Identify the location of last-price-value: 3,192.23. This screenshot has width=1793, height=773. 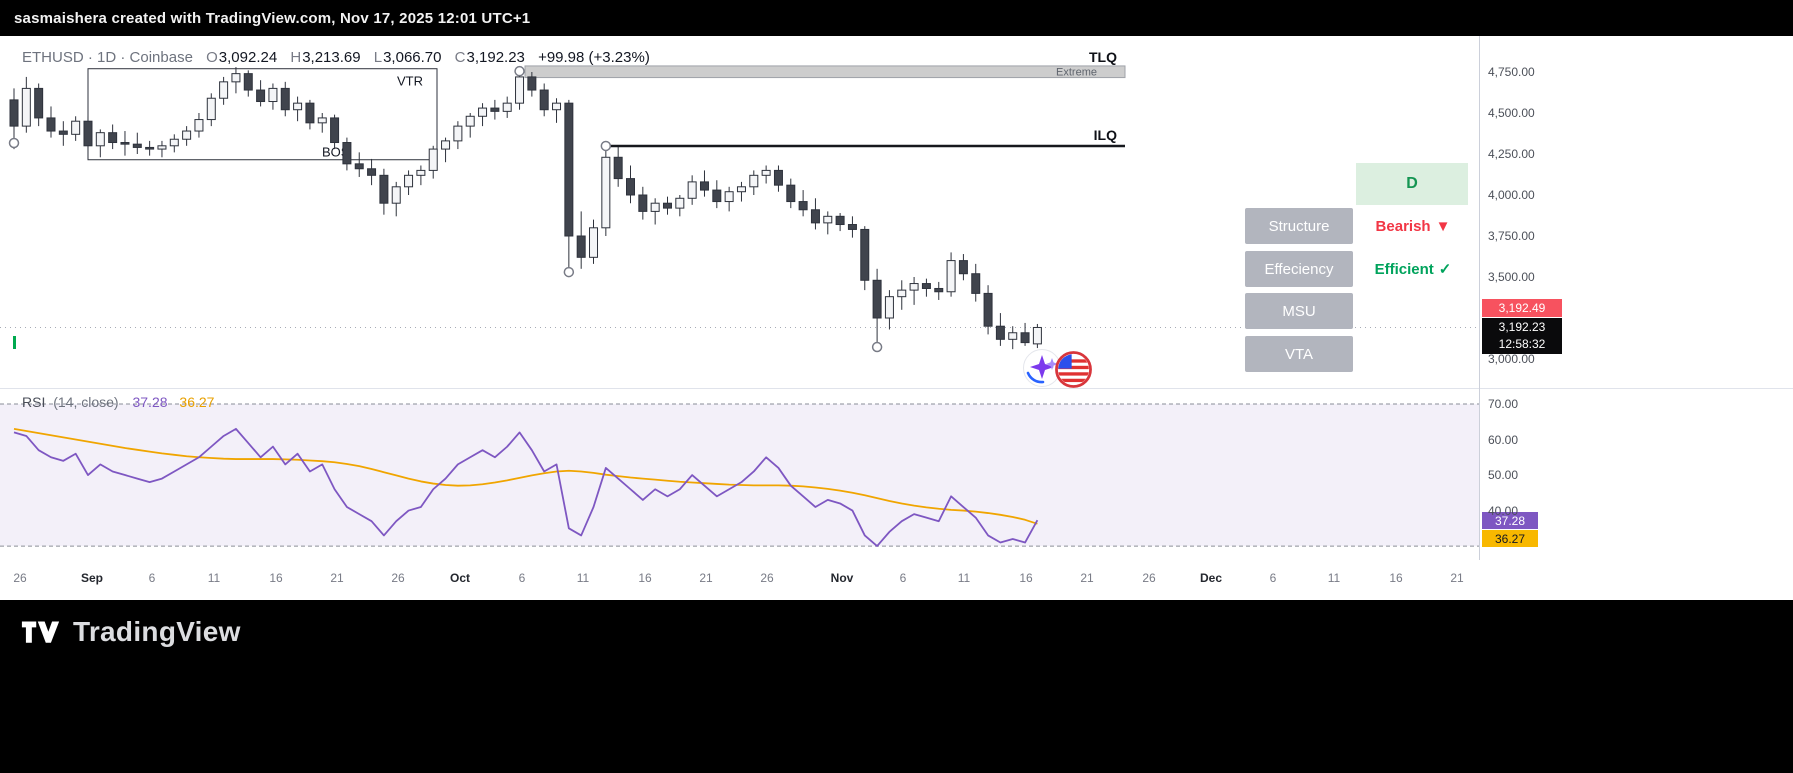
(1522, 327).